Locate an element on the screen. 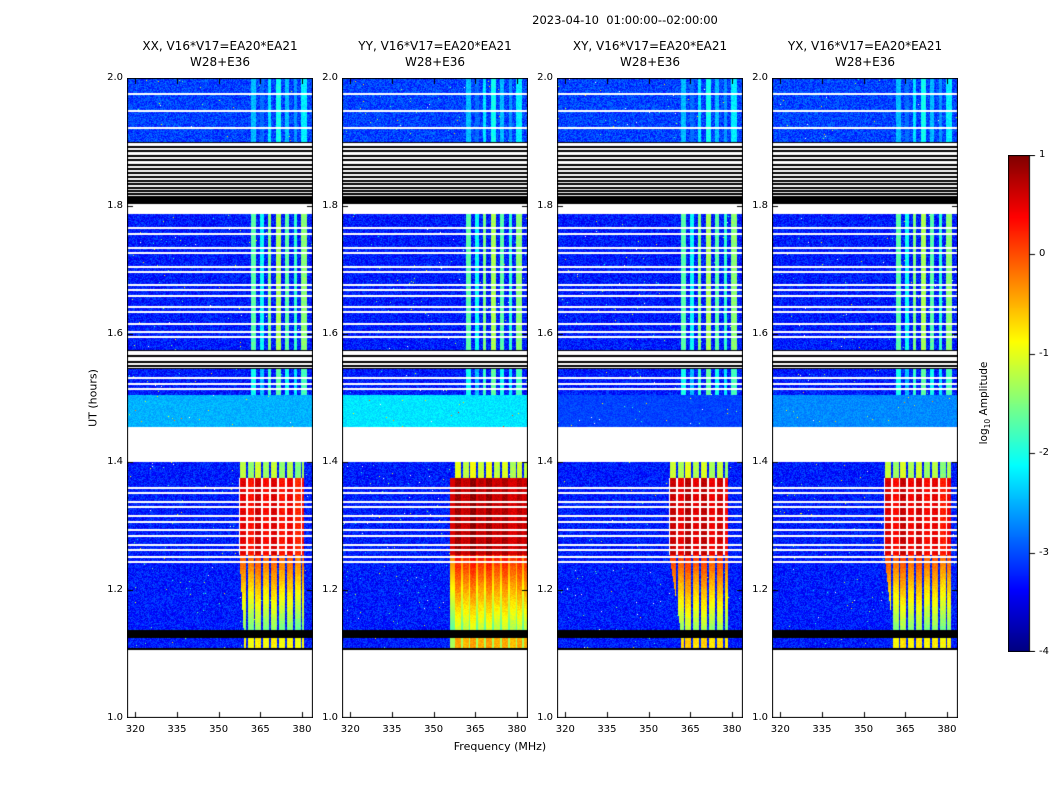  spectrogram-canvas-xx is located at coordinates (220, 398).